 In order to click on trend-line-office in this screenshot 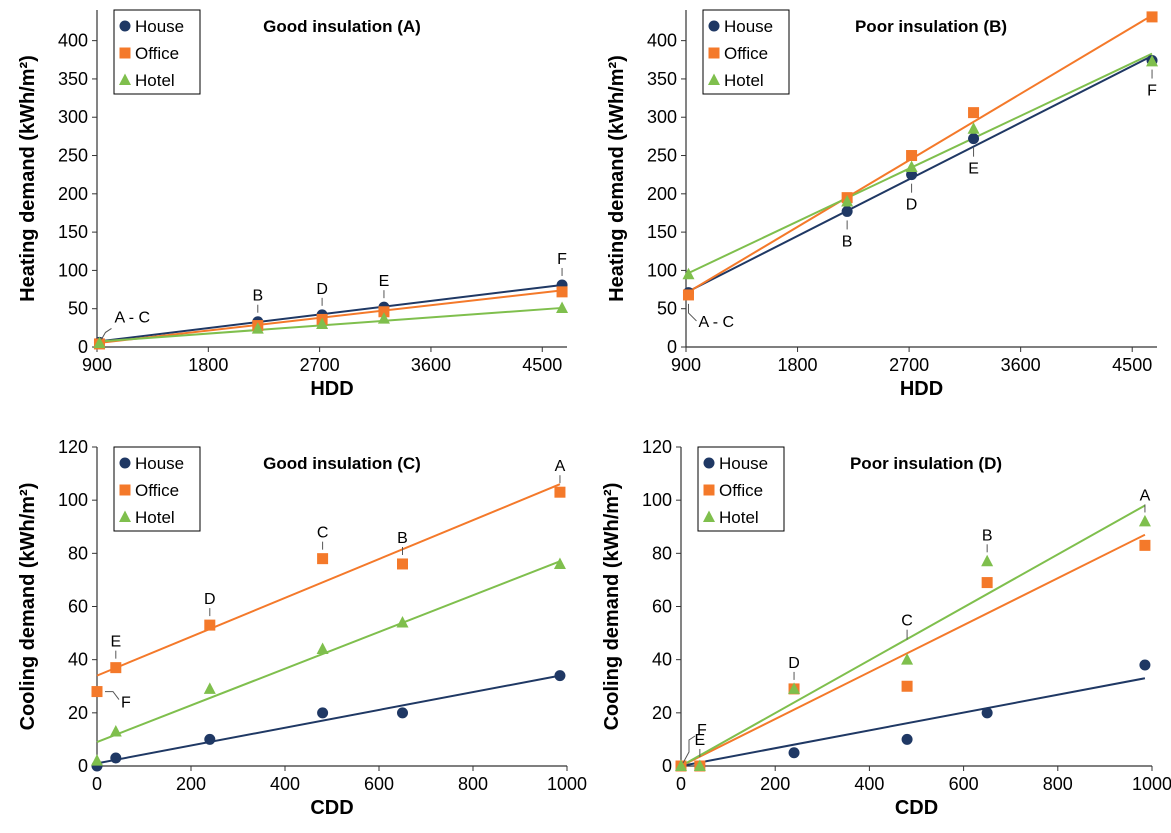, I will do `click(328, 580)`.